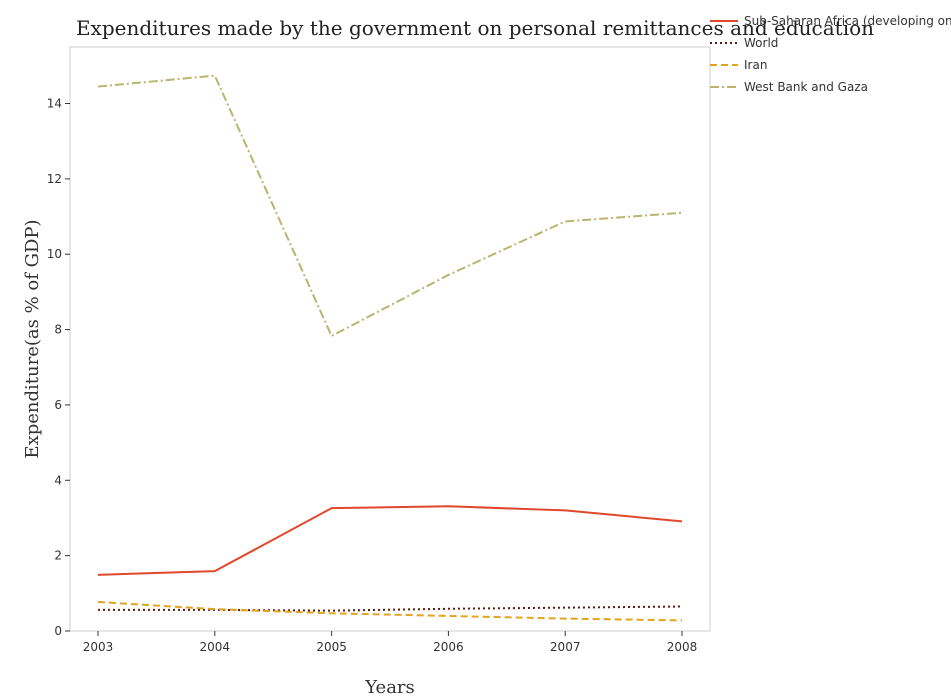 The height and width of the screenshot is (700, 951). Describe the element at coordinates (761, 43) in the screenshot. I see `legend-label: World` at that location.